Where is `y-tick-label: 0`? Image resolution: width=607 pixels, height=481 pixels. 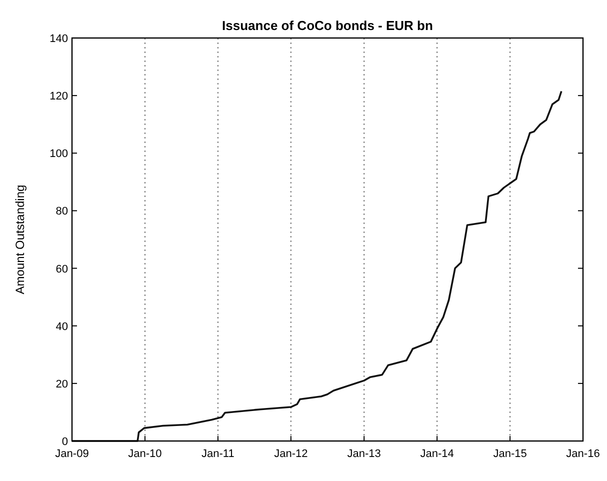
y-tick-label: 0 is located at coordinates (65, 442).